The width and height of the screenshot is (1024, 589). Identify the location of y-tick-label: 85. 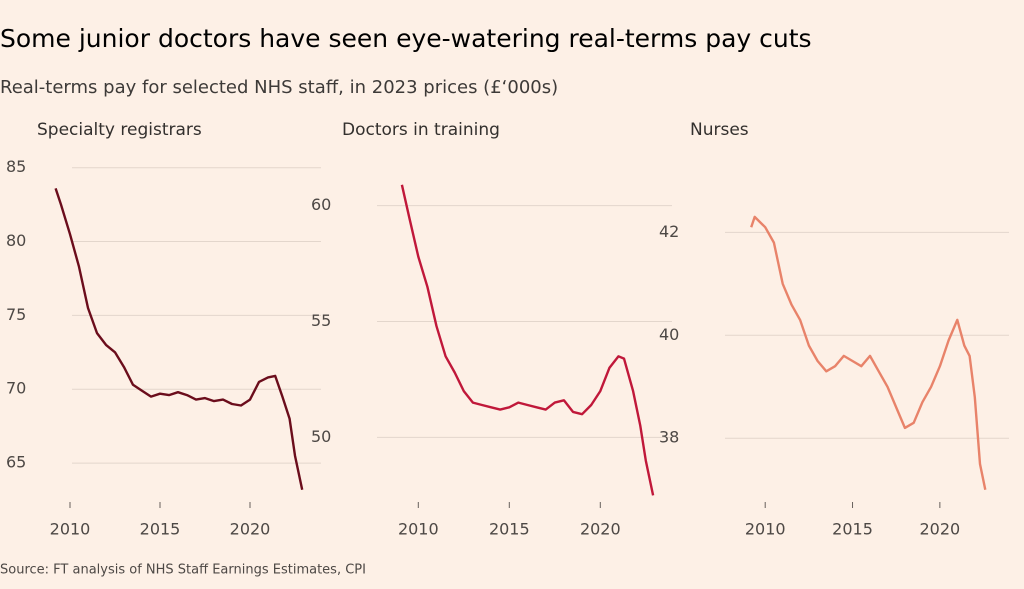
(16, 166).